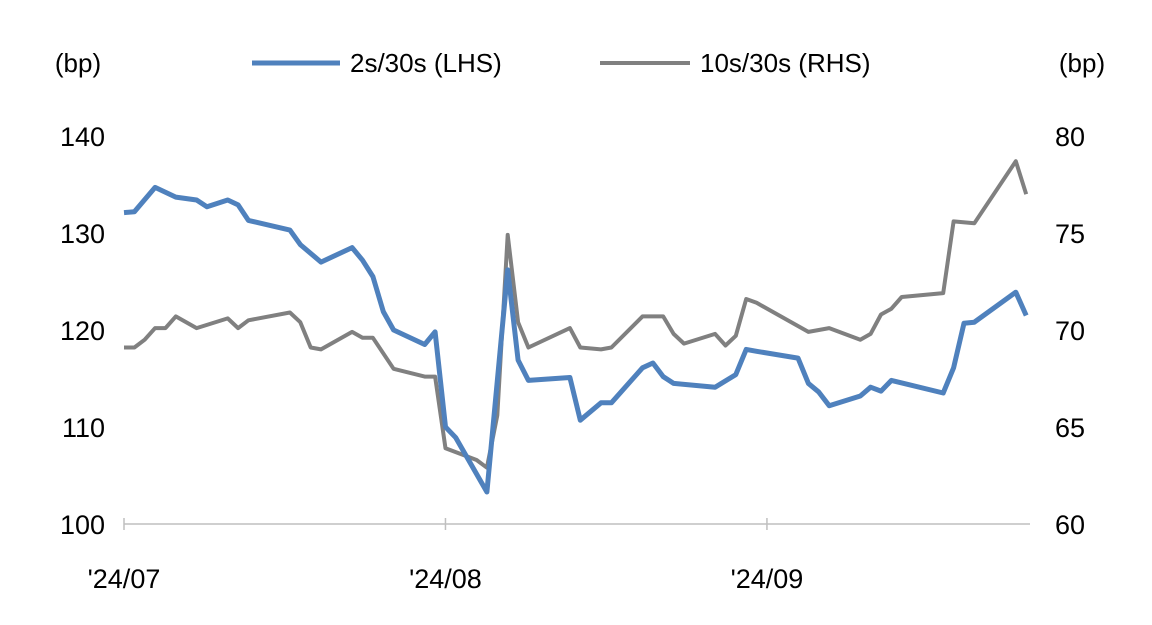  What do you see at coordinates (446, 556) in the screenshot?
I see `x-axis-ticks: '24/07 '24/08 '24/09` at bounding box center [446, 556].